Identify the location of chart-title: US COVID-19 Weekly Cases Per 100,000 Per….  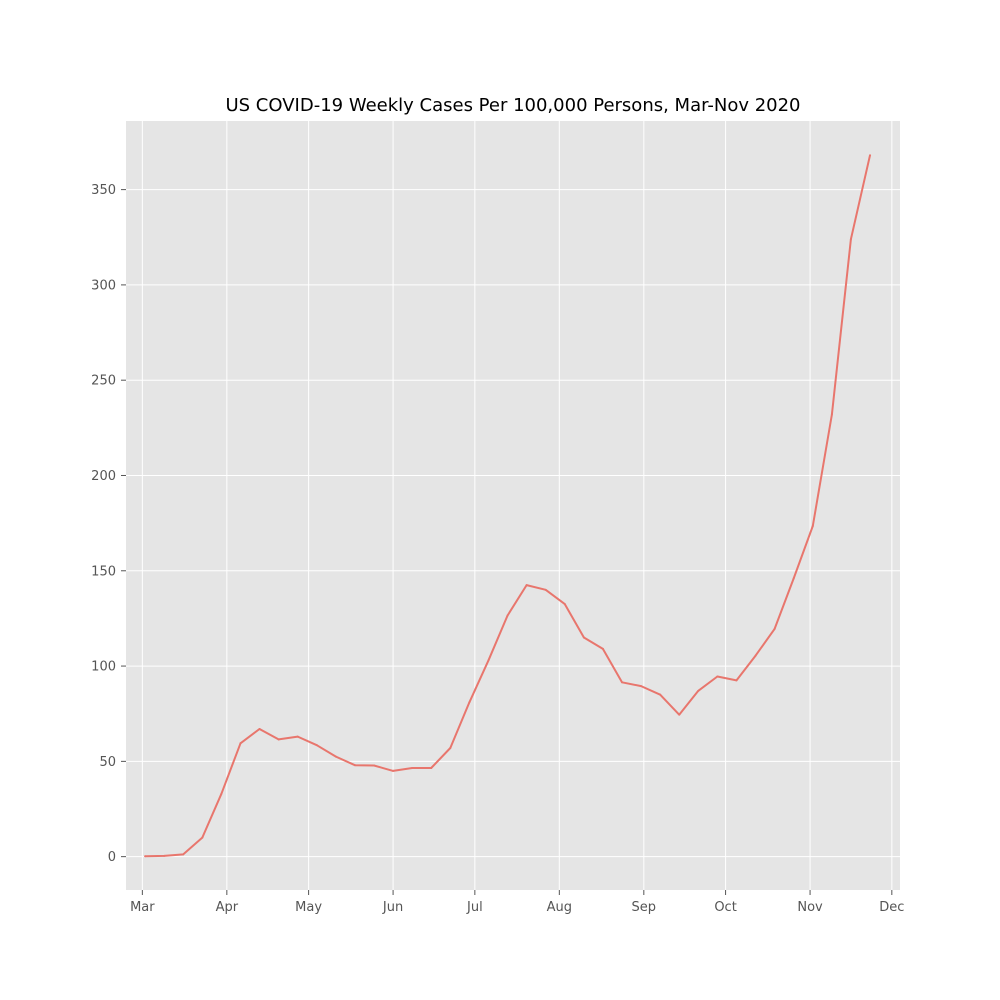
(512, 105).